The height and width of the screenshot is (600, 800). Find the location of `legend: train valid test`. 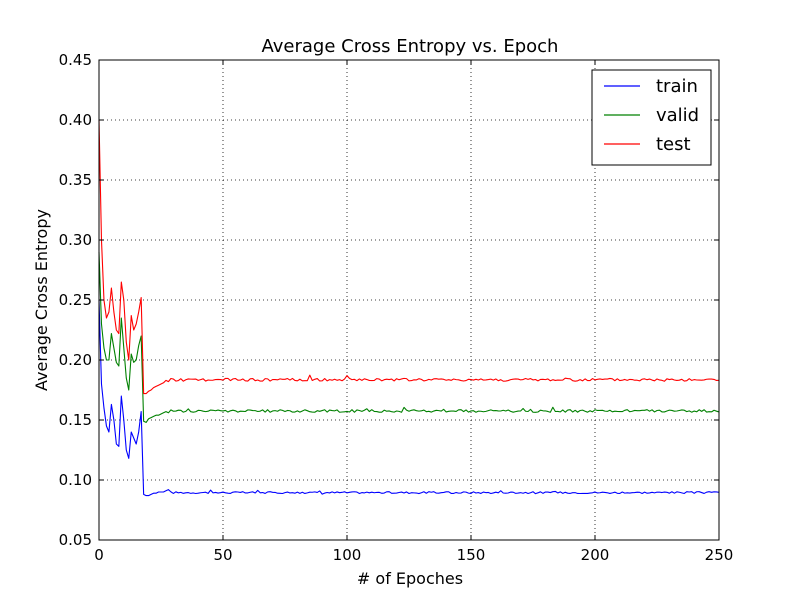

legend: train valid test is located at coordinates (651, 117).